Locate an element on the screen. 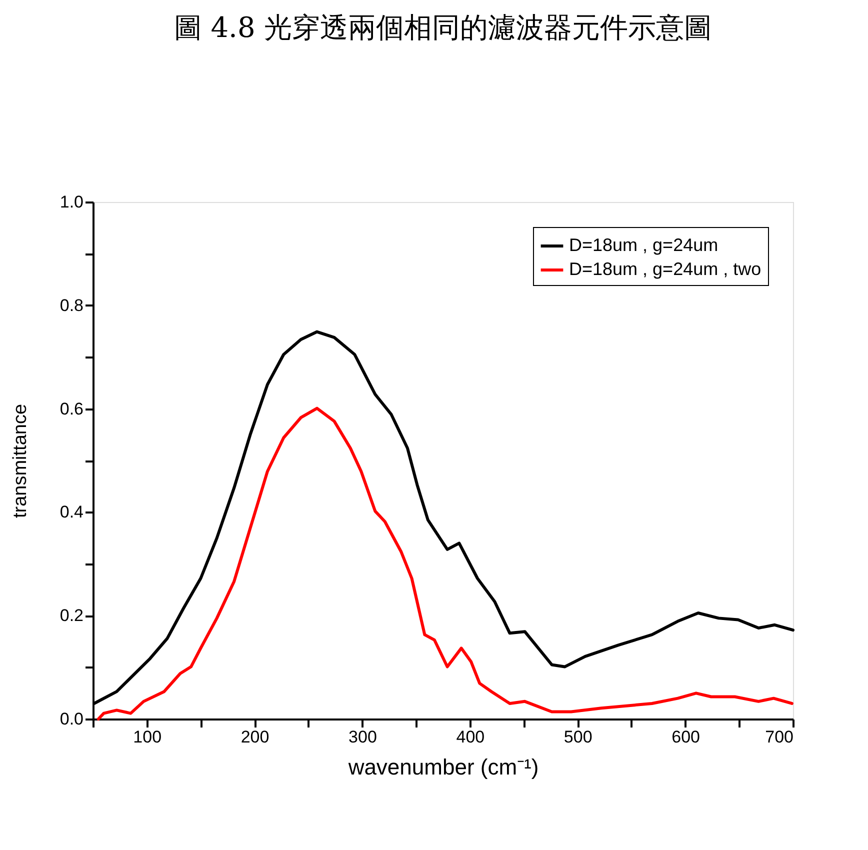 The width and height of the screenshot is (868, 850). x-tick-label: 100 is located at coordinates (147, 737).